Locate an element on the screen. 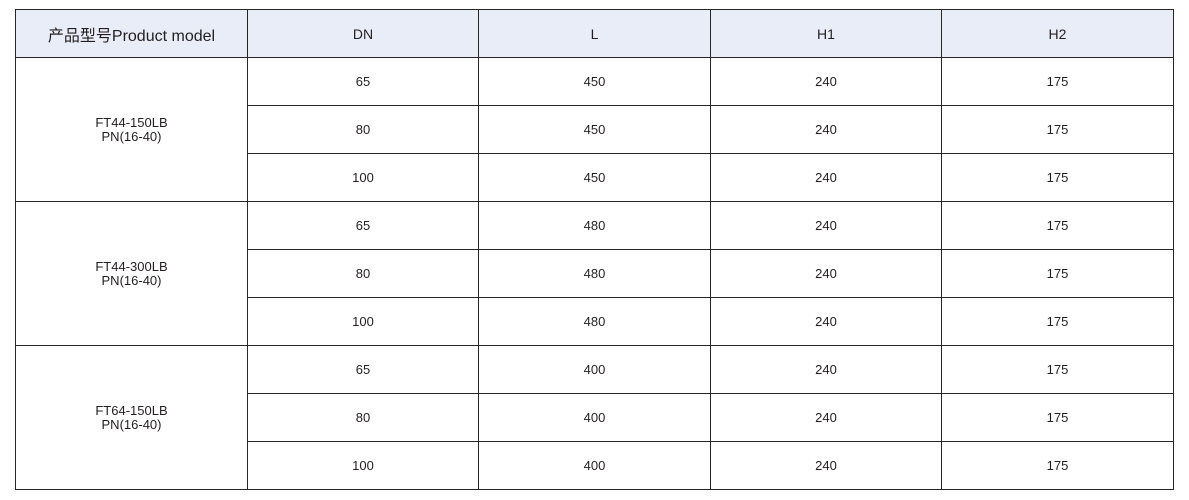  product-model-cell: FT44-150LB PN(16-40) is located at coordinates (131, 129).